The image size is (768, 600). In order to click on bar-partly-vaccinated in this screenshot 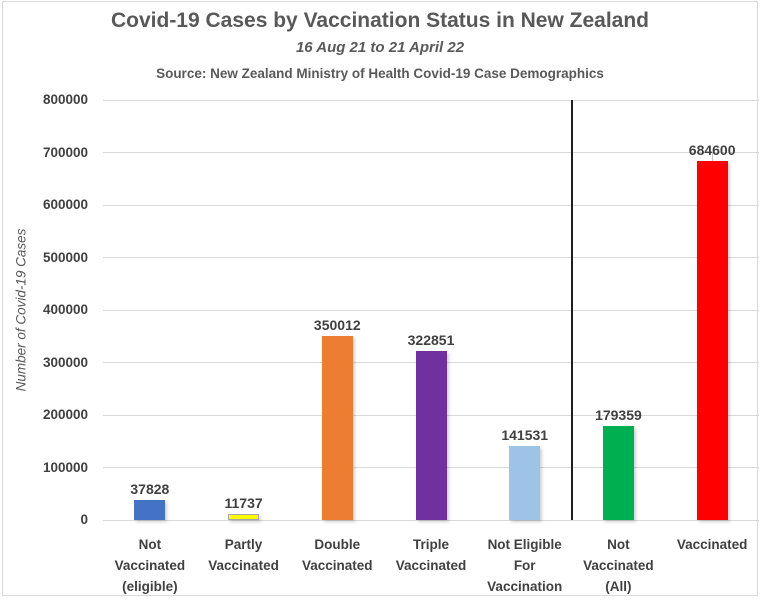, I will do `click(244, 516)`.